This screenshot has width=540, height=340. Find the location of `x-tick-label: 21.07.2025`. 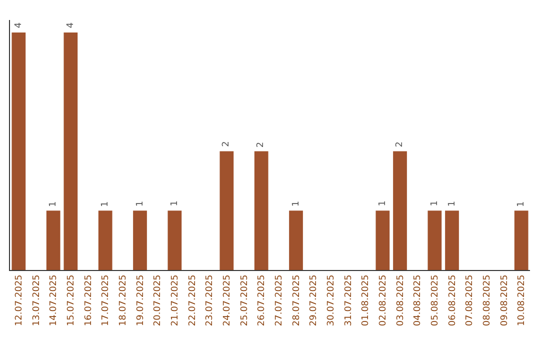

x-tick-label: 21.07.2025 is located at coordinates (175, 300).